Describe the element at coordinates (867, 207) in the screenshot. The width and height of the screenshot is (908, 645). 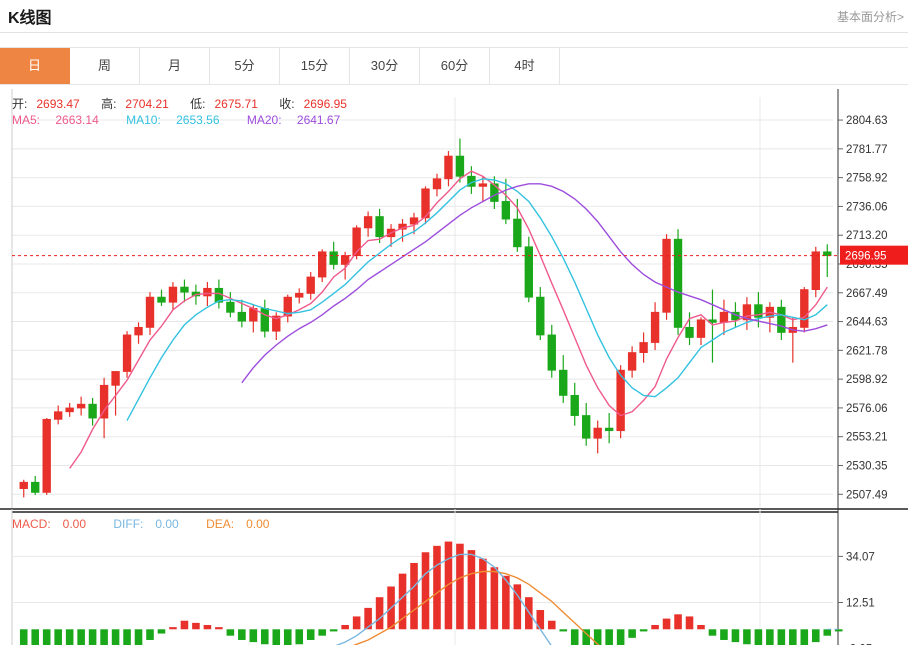
I see `price-axis-label: 2736.06` at that location.